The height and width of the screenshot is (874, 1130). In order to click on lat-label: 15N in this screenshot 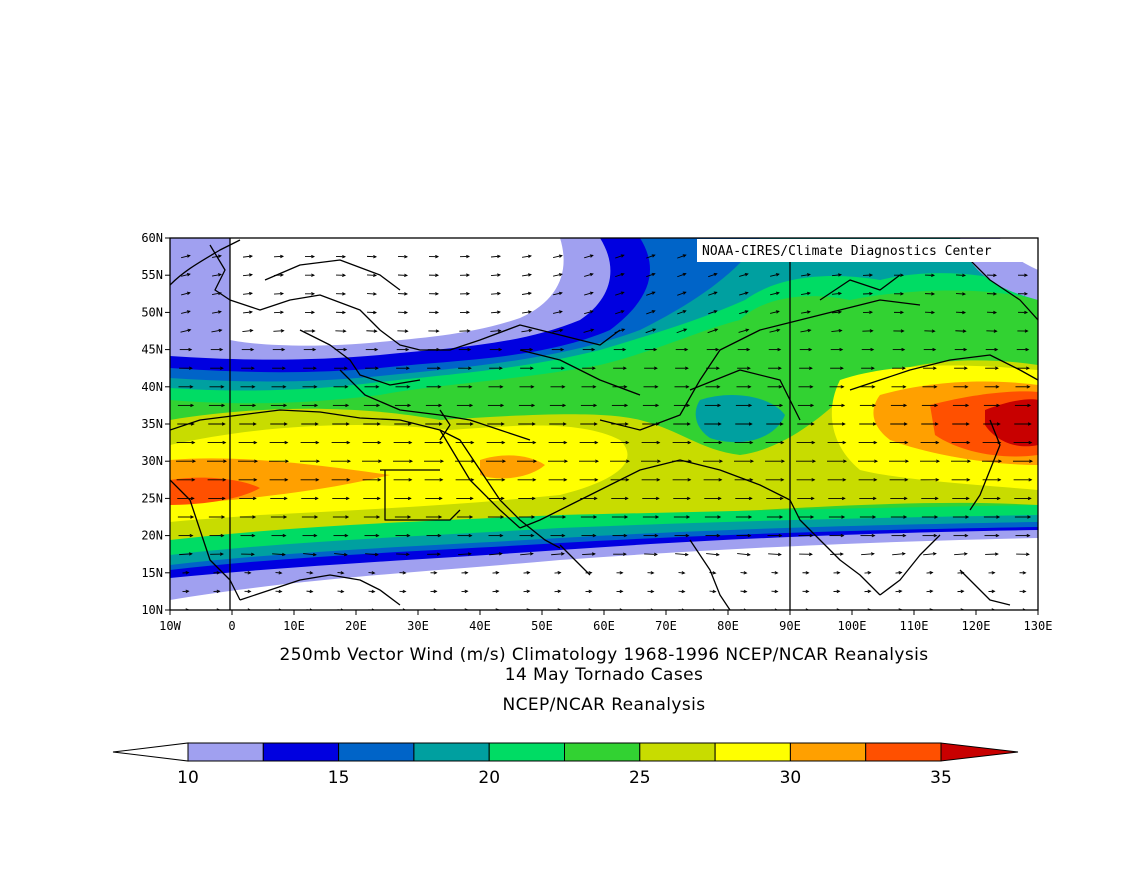, I will do `click(152, 573)`.